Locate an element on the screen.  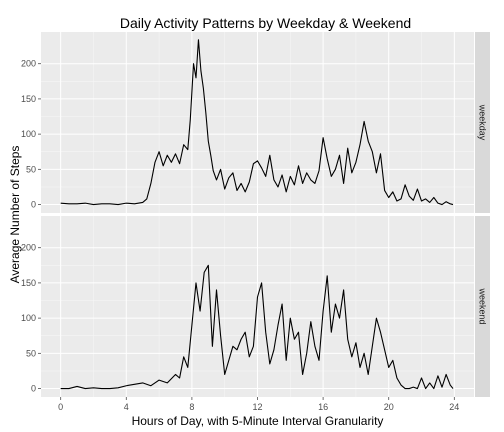
facet-label-weekday: weekday is located at coordinates (483, 122).